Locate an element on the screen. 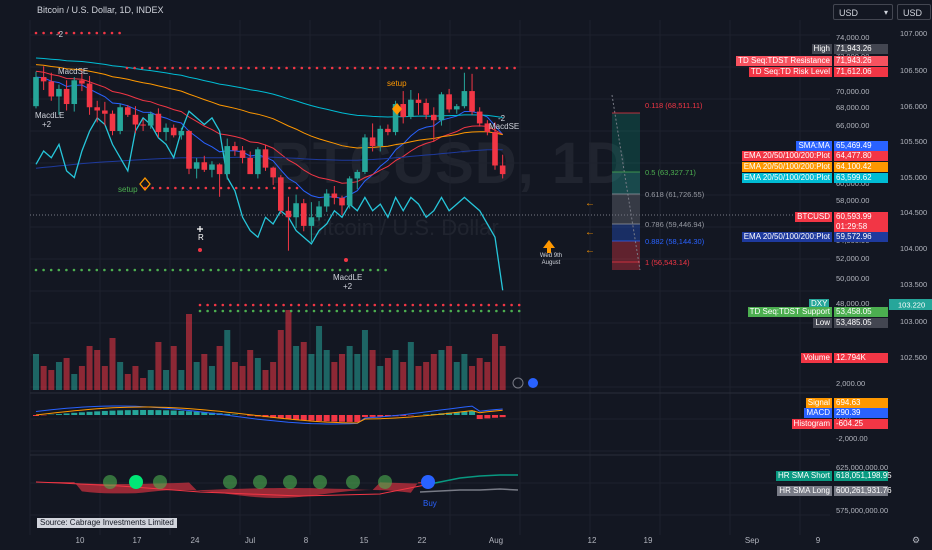 The image size is (932, 550). currency-button-left: USD ▾ is located at coordinates (863, 12).